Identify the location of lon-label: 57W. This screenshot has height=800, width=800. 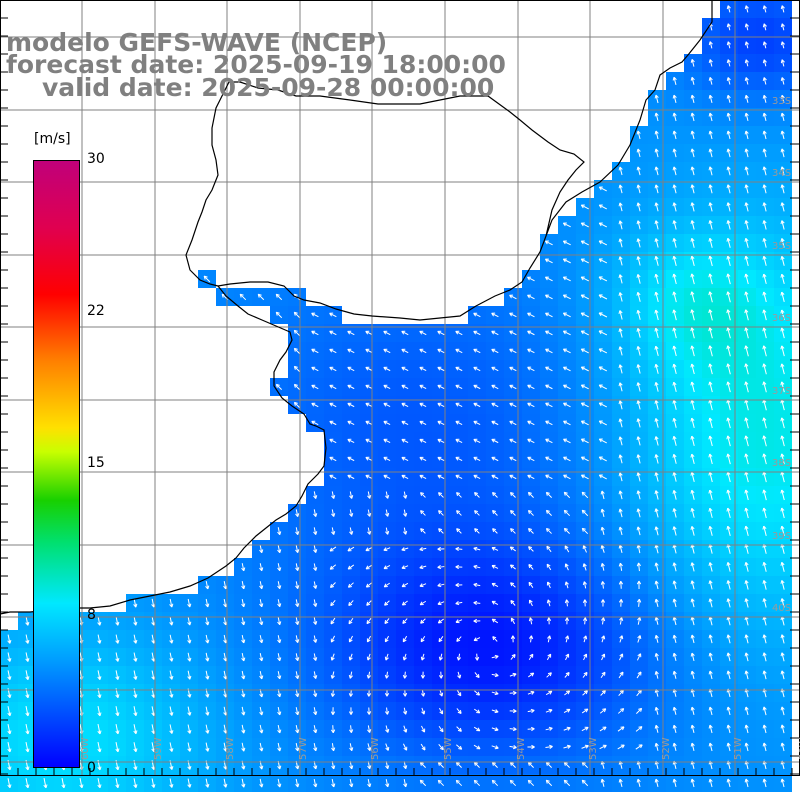
(303, 748).